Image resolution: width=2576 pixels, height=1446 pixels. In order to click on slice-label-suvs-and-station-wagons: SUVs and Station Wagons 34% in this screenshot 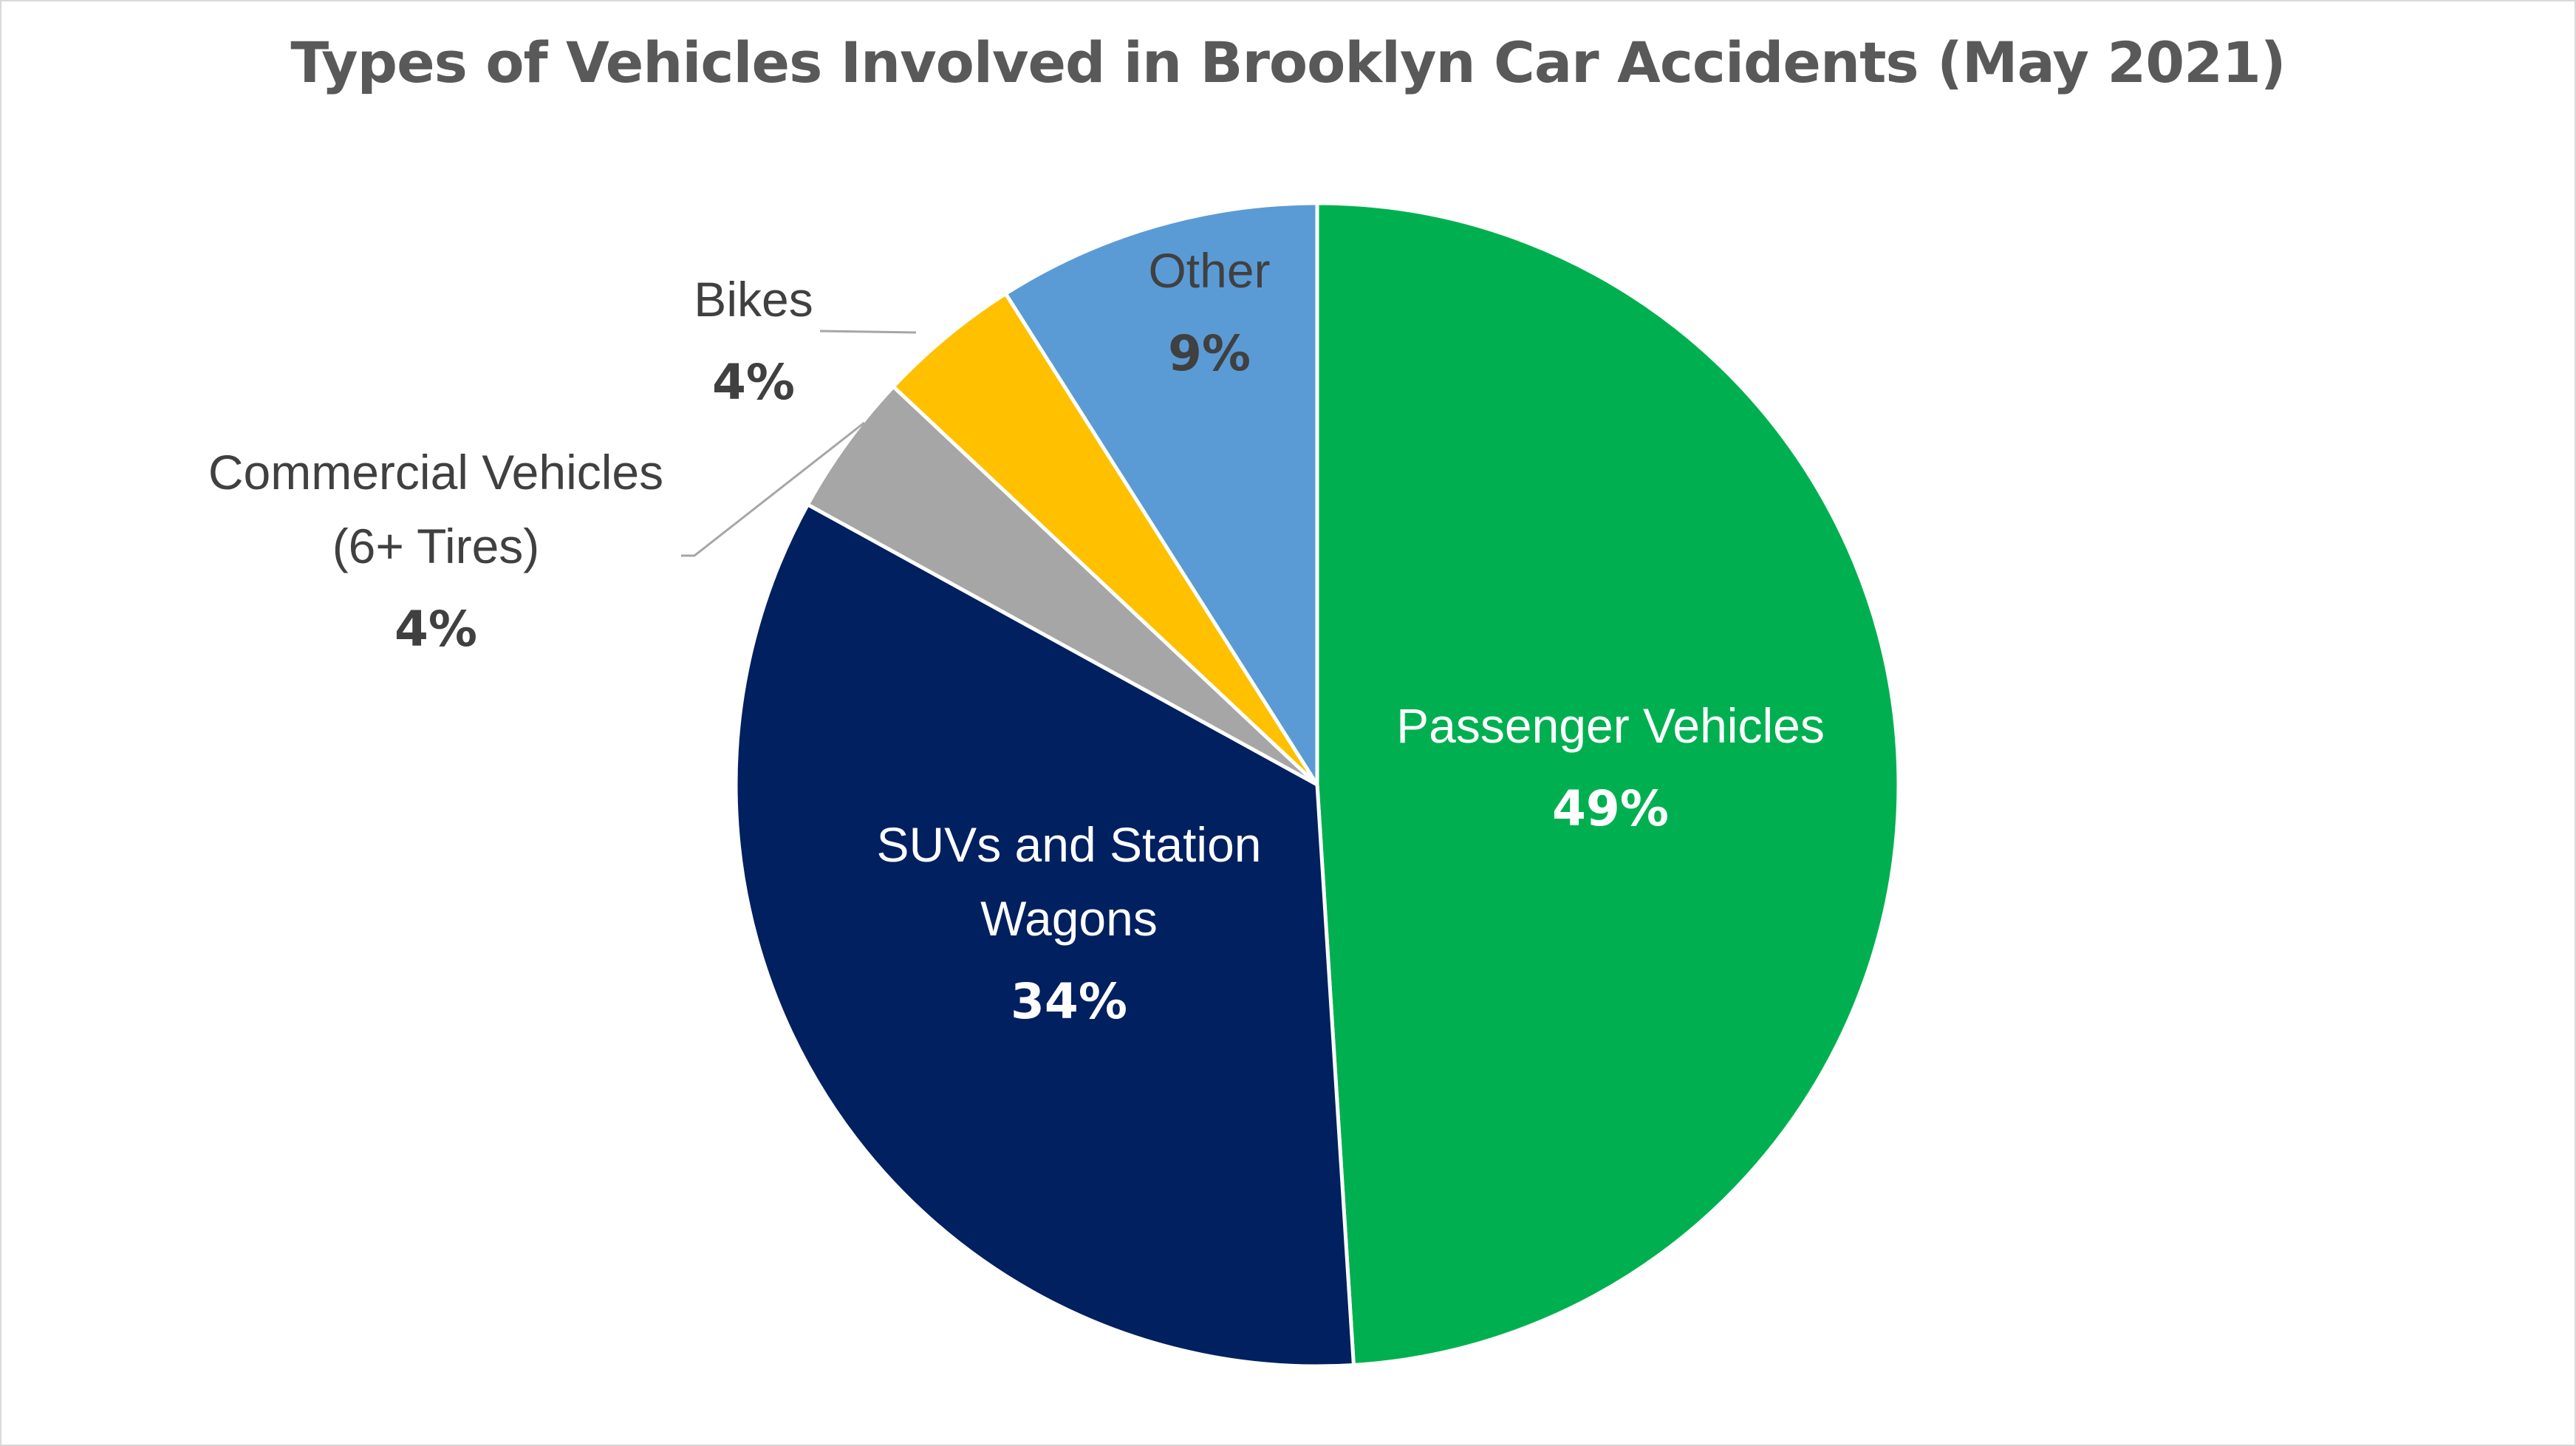, I will do `click(1070, 924)`.